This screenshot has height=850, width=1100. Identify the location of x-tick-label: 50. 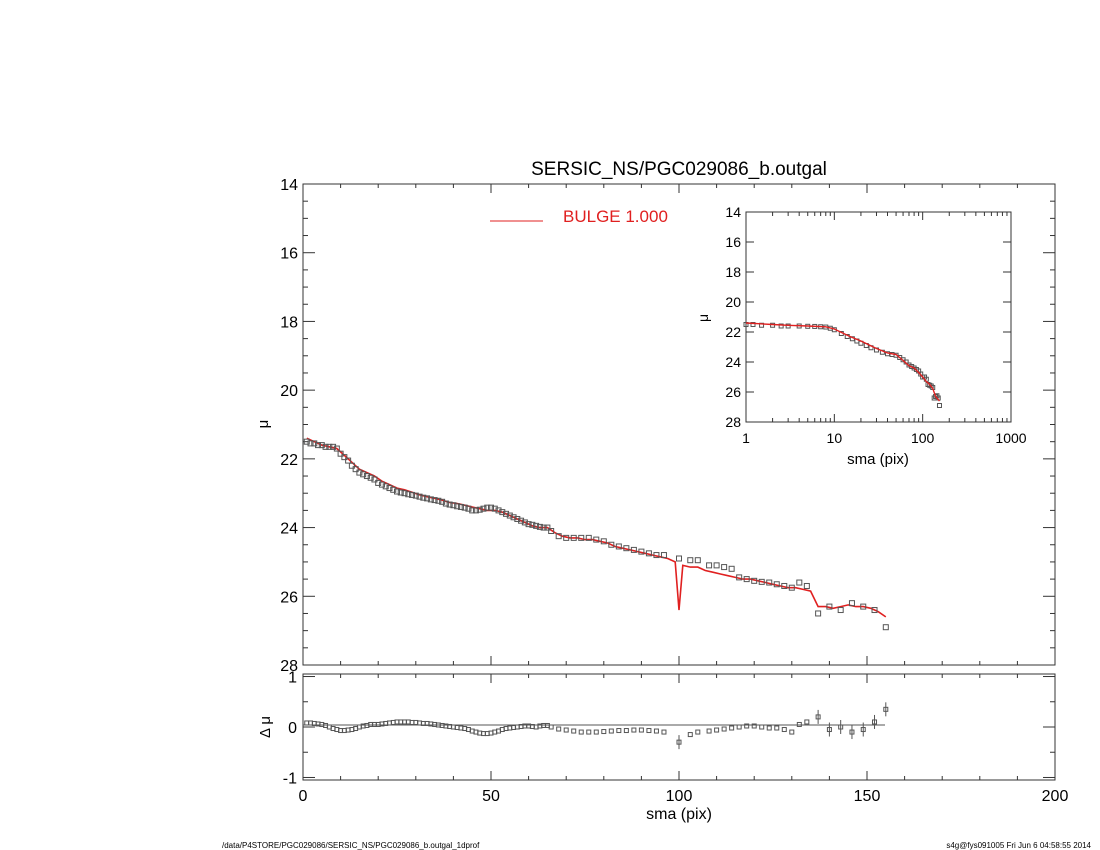
(491, 796).